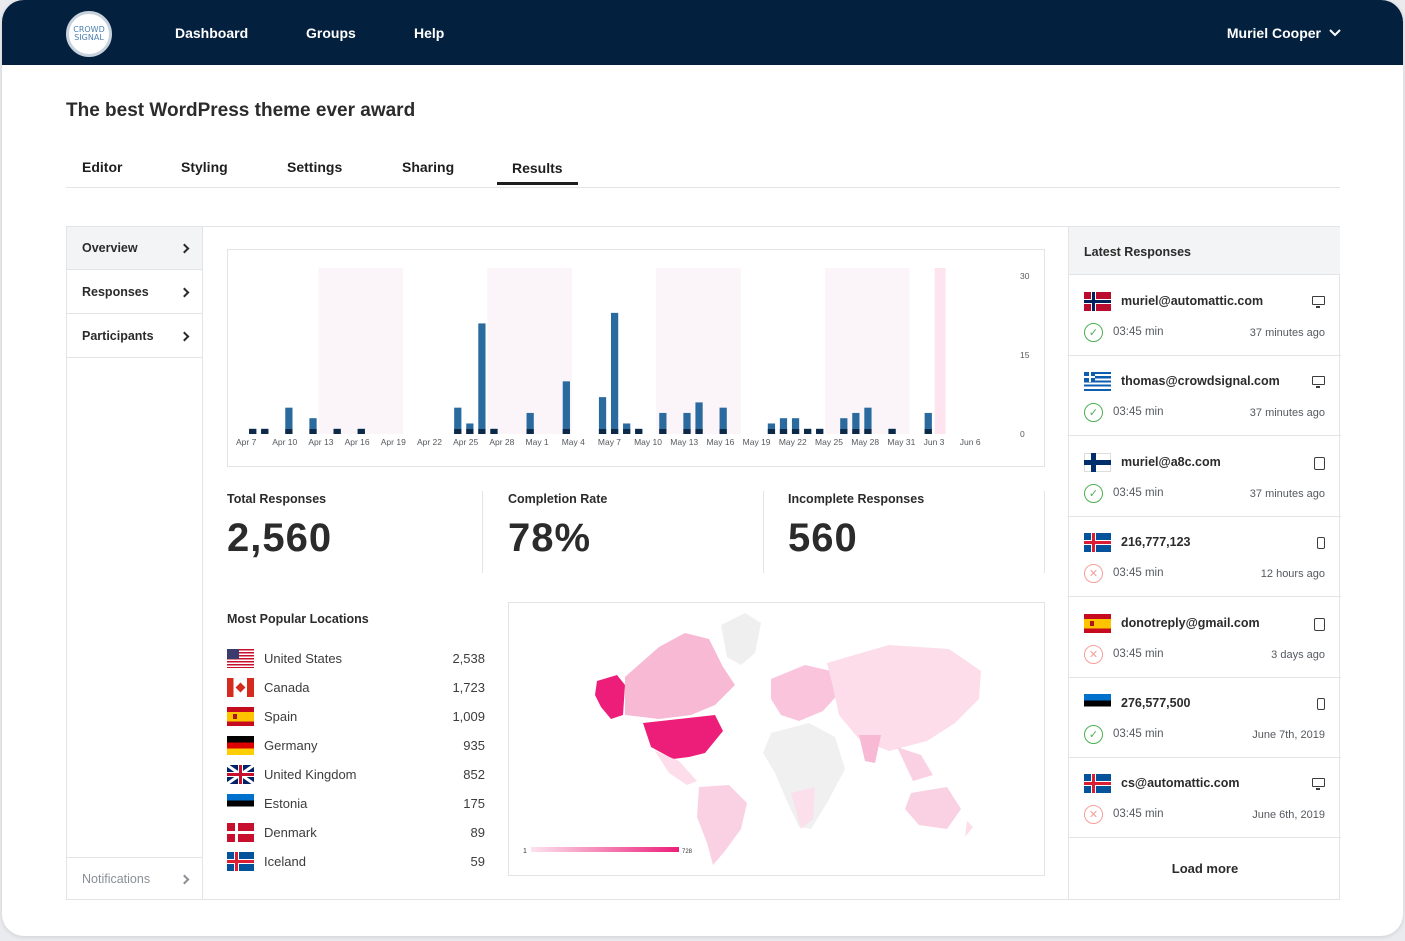 This screenshot has width=1405, height=941. What do you see at coordinates (1190, 622) in the screenshot?
I see `response-respondent: donotreply@gmail.com` at bounding box center [1190, 622].